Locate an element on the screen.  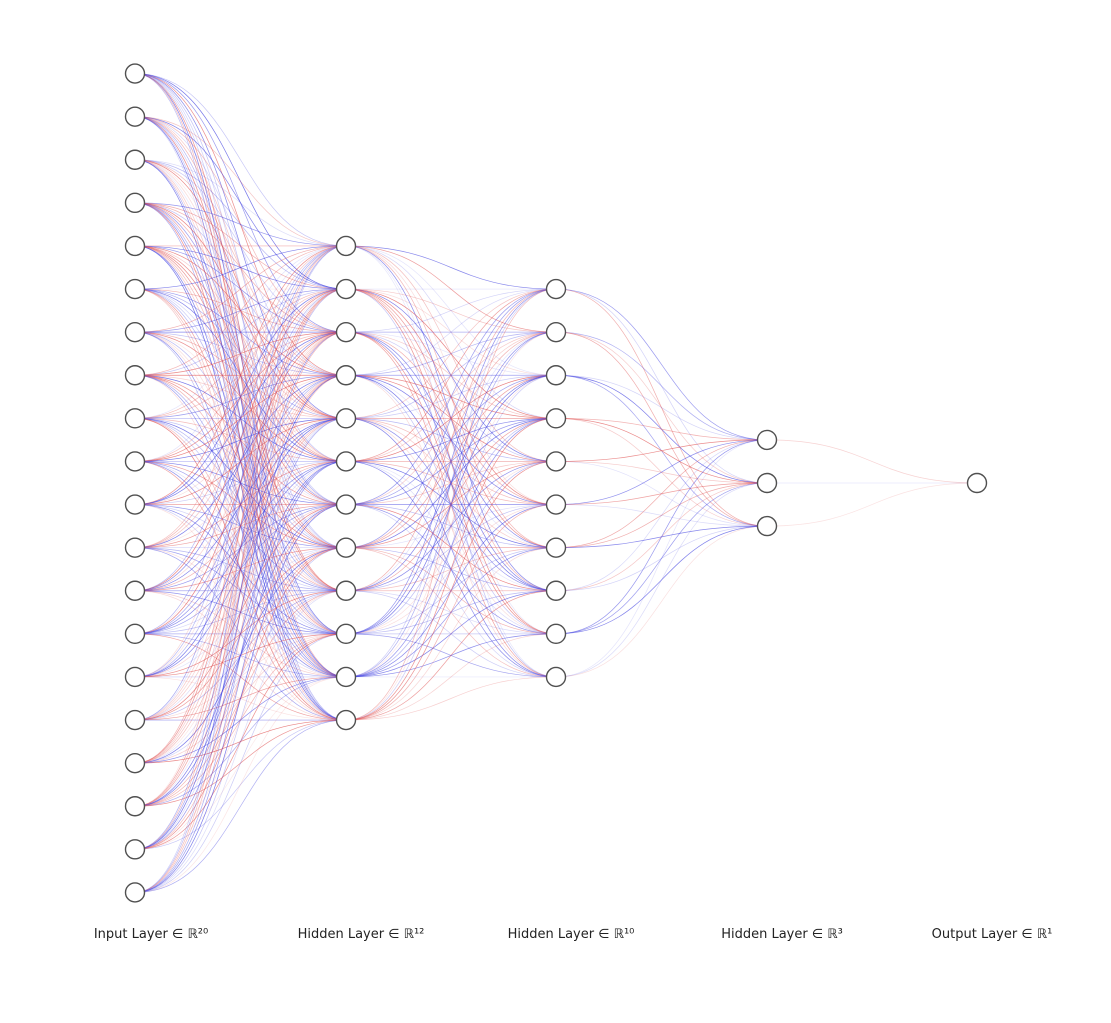
layer-label-hidden-3: Hidden Layer ∈ ℝ³ is located at coordinates (782, 934).